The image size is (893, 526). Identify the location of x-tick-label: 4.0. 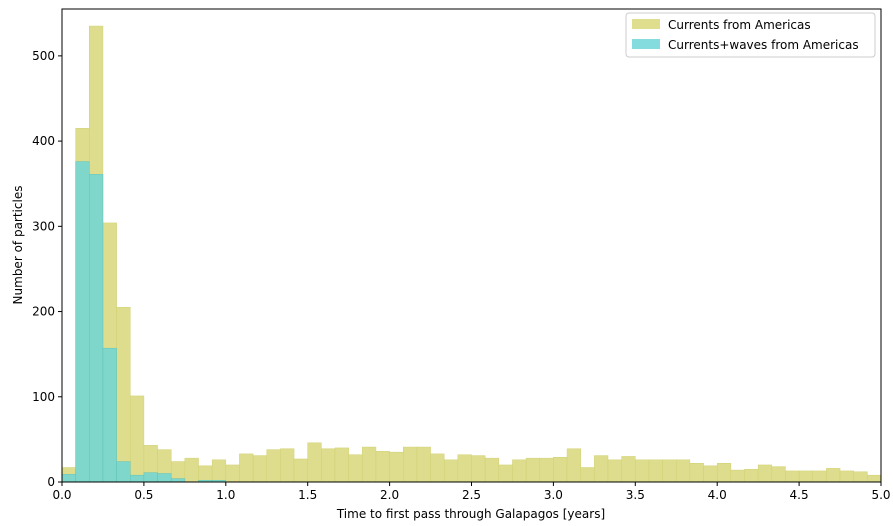
(717, 495).